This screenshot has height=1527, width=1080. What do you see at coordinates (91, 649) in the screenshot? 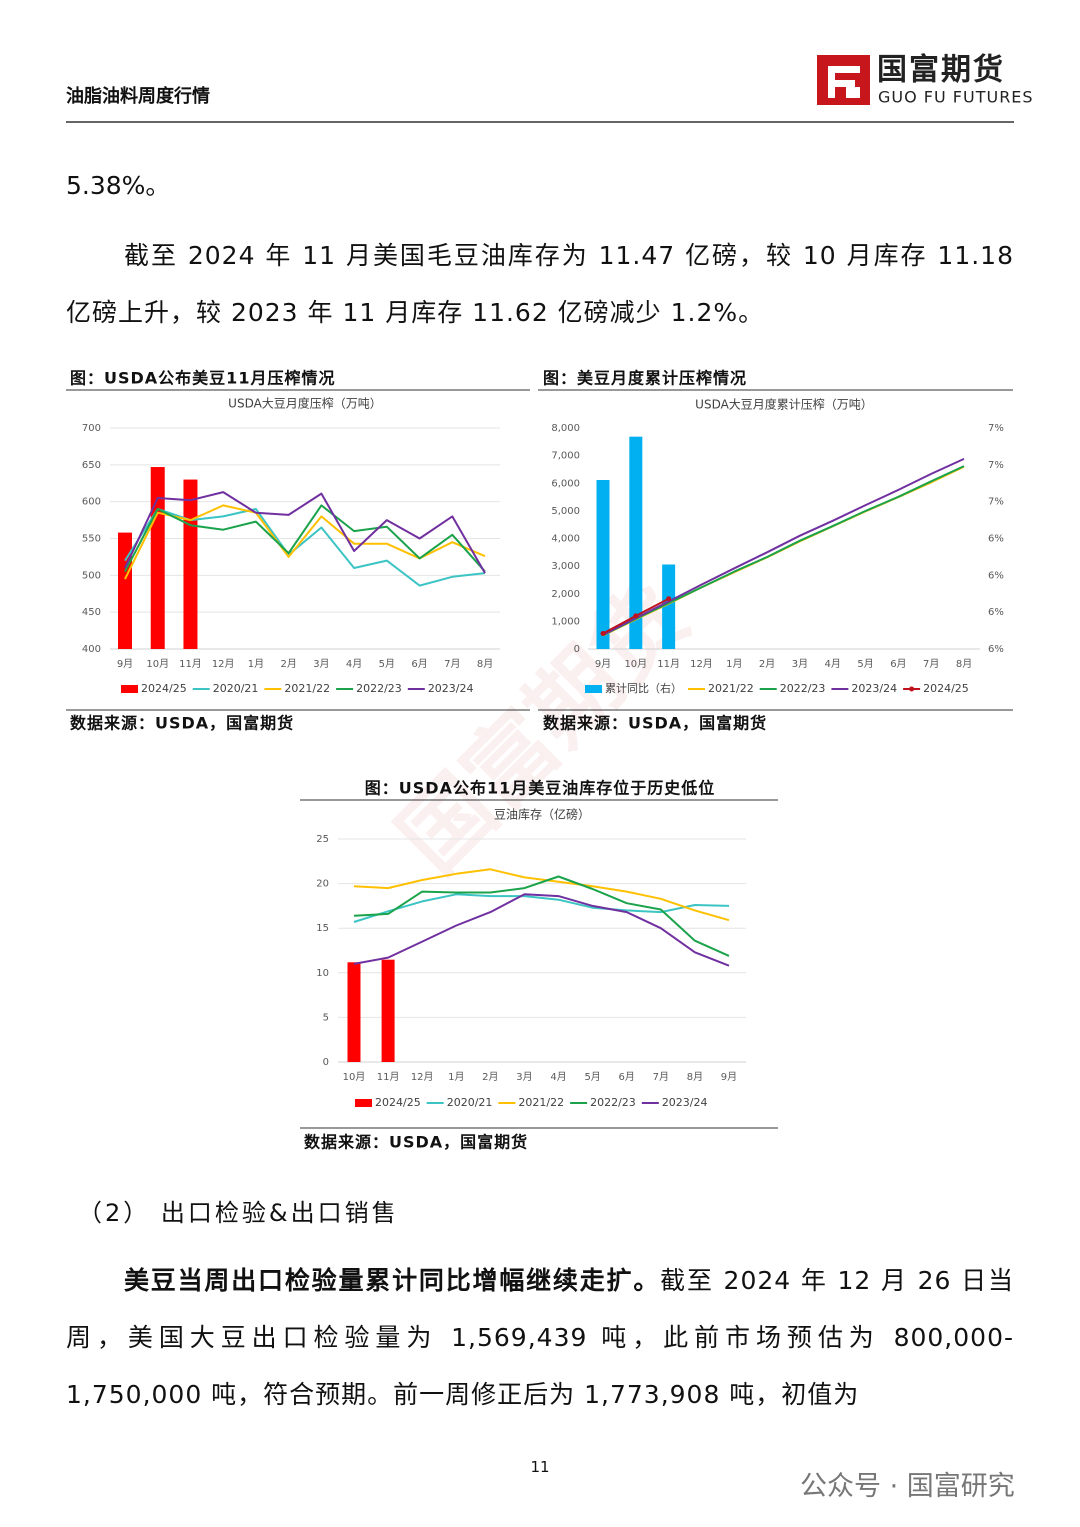
I see `y-tick-label: 400` at bounding box center [91, 649].